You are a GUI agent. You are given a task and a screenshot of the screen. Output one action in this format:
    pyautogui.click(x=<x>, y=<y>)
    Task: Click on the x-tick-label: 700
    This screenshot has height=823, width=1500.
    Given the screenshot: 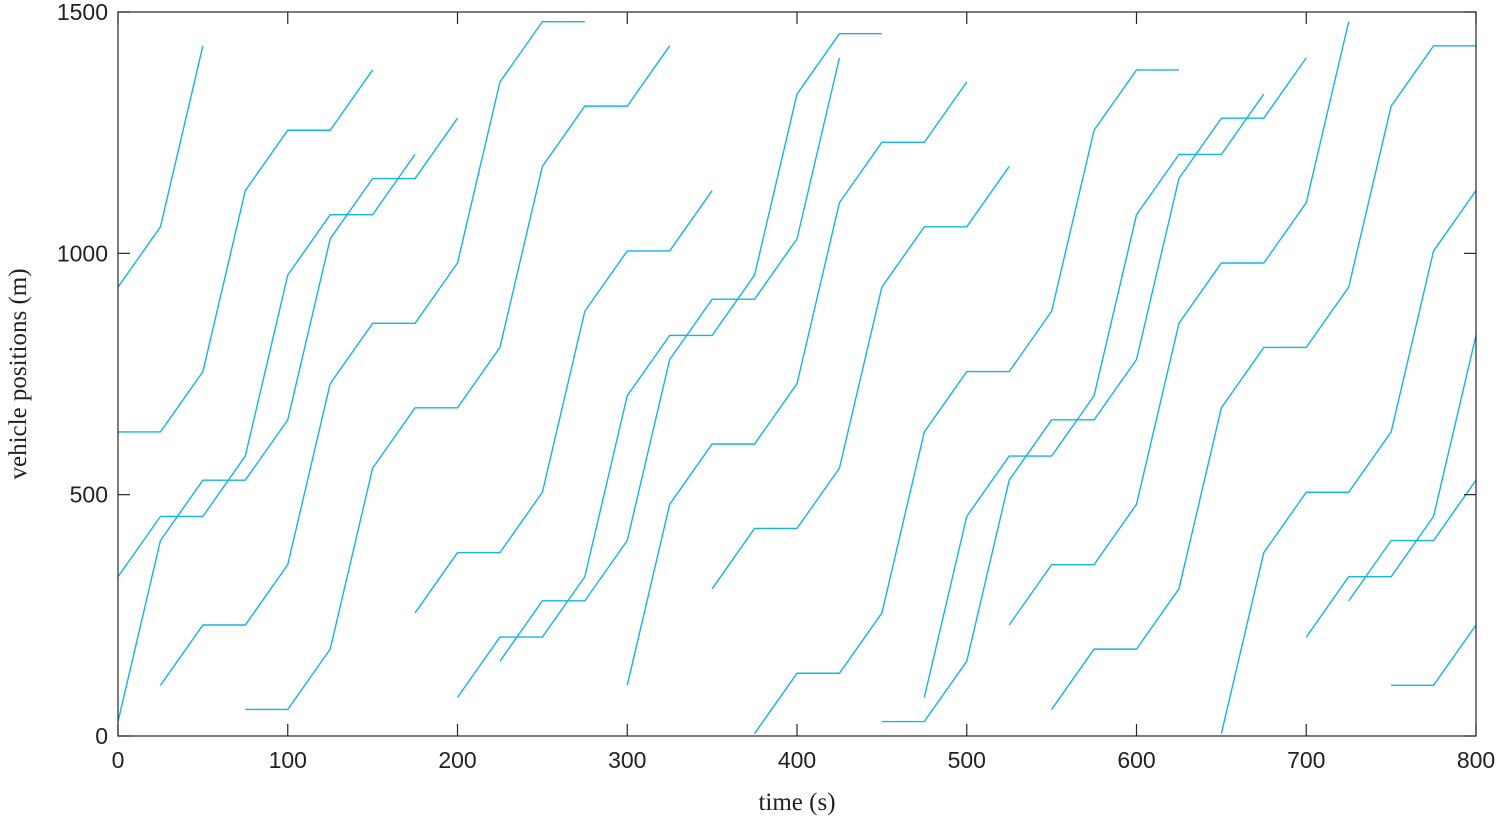 What is the action you would take?
    pyautogui.click(x=1306, y=760)
    